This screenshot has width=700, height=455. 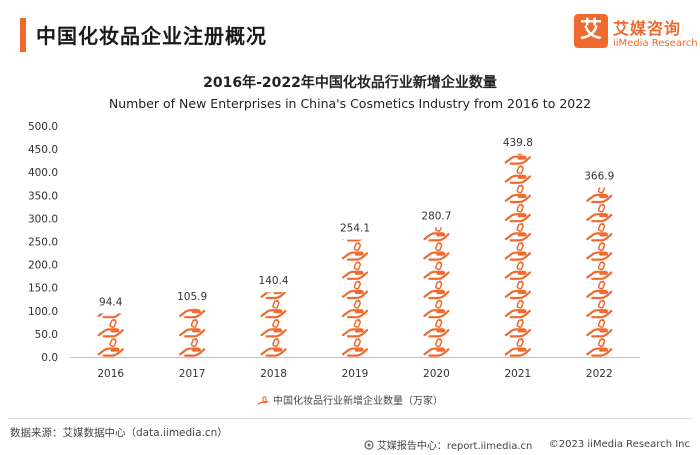 What do you see at coordinates (43, 289) in the screenshot?
I see `y-tick-label: 150.0` at bounding box center [43, 289].